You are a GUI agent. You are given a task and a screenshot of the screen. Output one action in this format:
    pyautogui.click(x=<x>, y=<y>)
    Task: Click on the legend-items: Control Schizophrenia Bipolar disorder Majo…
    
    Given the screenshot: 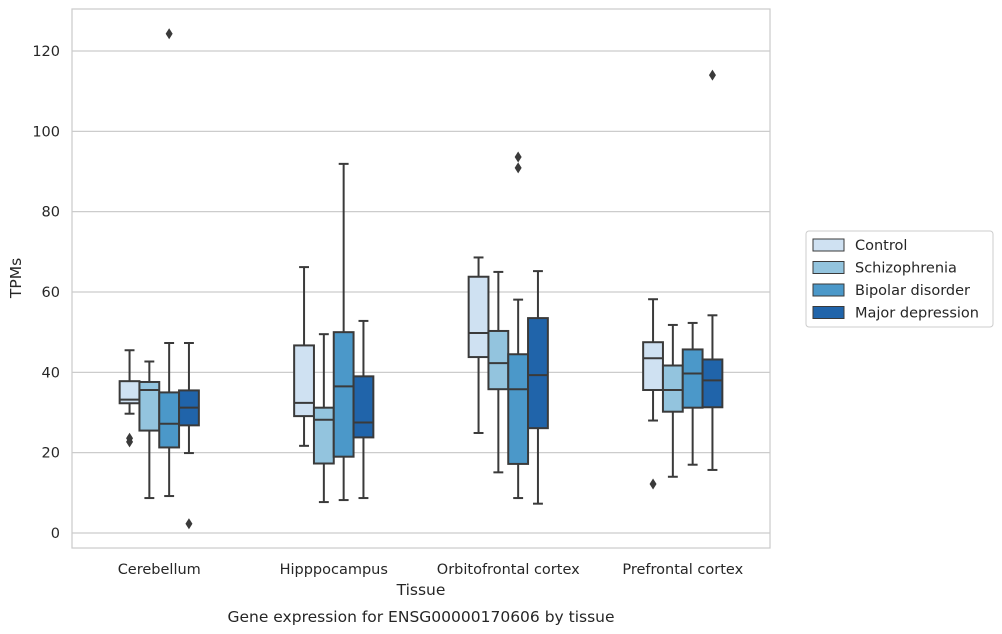 What is the action you would take?
    pyautogui.click(x=895, y=280)
    